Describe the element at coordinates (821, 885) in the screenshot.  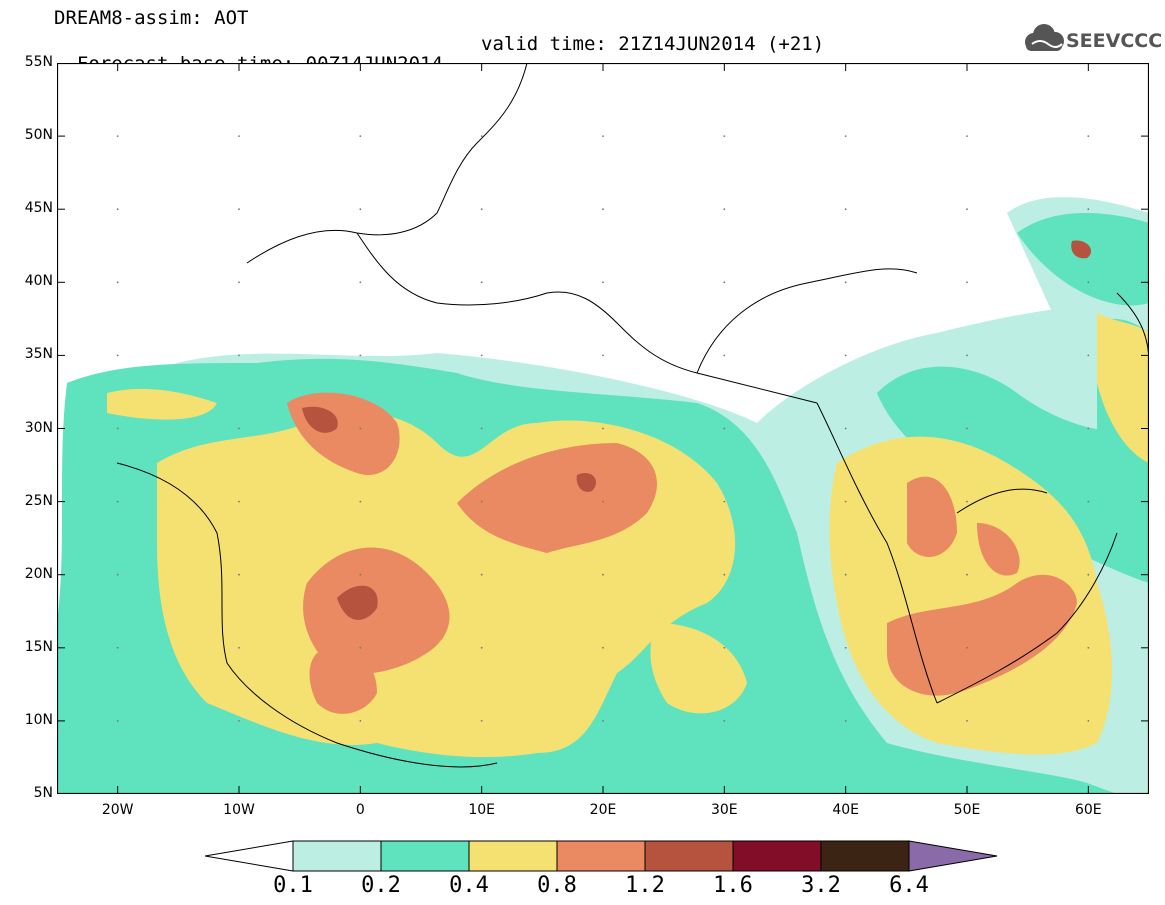
I see `colorbar-label: 3.2` at that location.